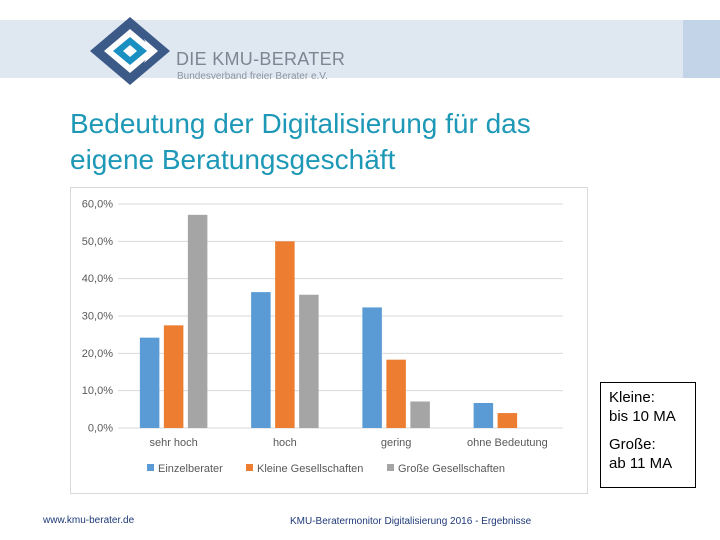 The height and width of the screenshot is (540, 720). I want to click on x-category-label: sehr hoch, so click(173, 443).